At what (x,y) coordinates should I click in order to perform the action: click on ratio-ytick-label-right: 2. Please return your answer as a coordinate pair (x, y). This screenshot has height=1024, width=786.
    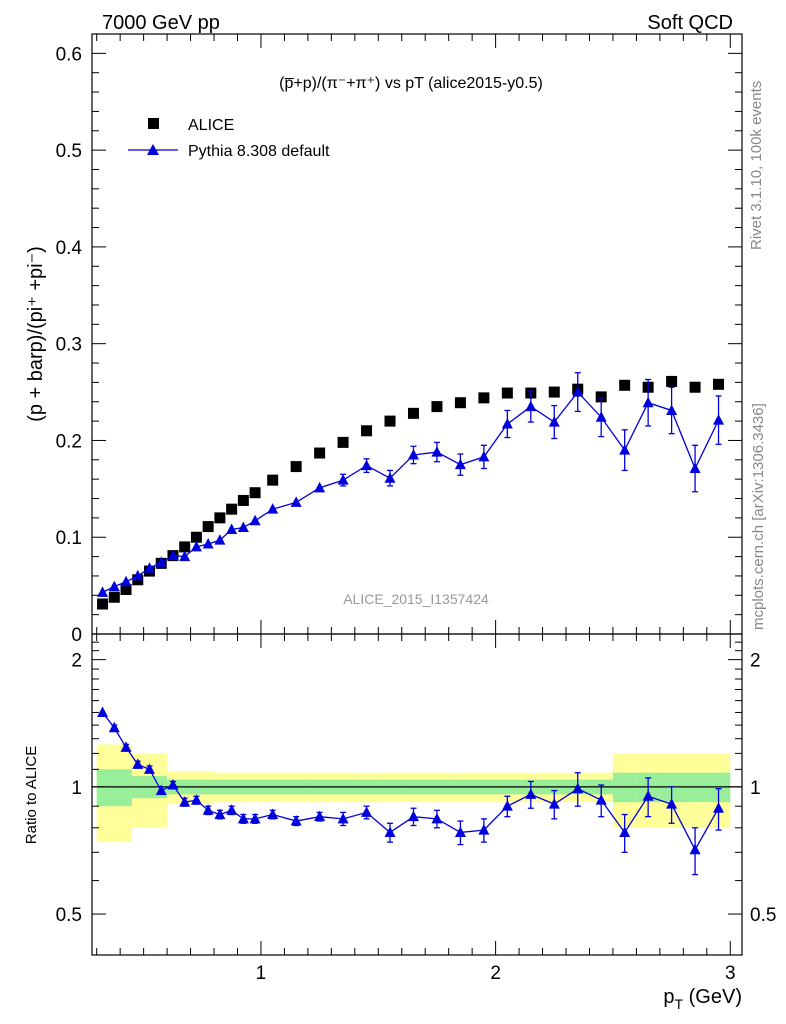
    Looking at the image, I should click on (755, 661).